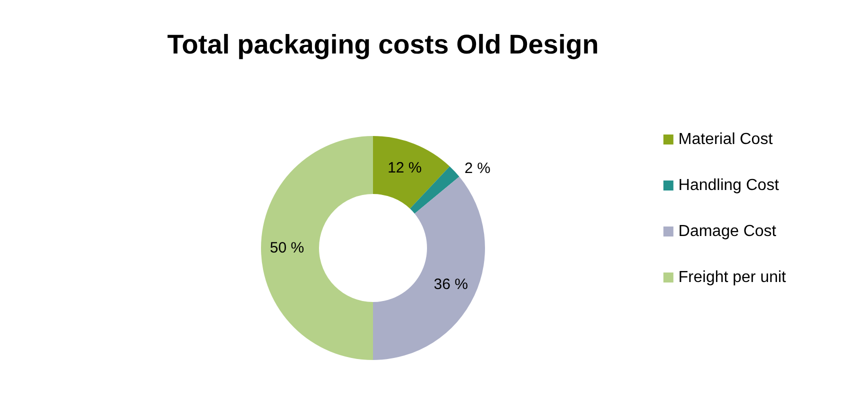 The height and width of the screenshot is (417, 859). What do you see at coordinates (729, 185) in the screenshot?
I see `legend-label: Handling Cost` at bounding box center [729, 185].